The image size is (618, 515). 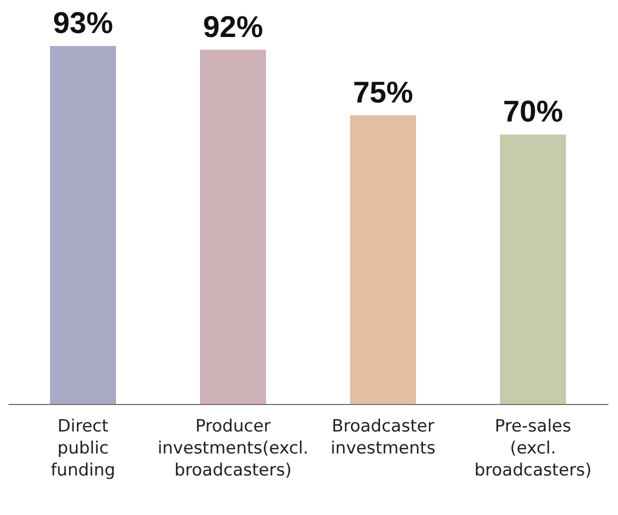 What do you see at coordinates (533, 112) in the screenshot?
I see `data-label: 70%` at bounding box center [533, 112].